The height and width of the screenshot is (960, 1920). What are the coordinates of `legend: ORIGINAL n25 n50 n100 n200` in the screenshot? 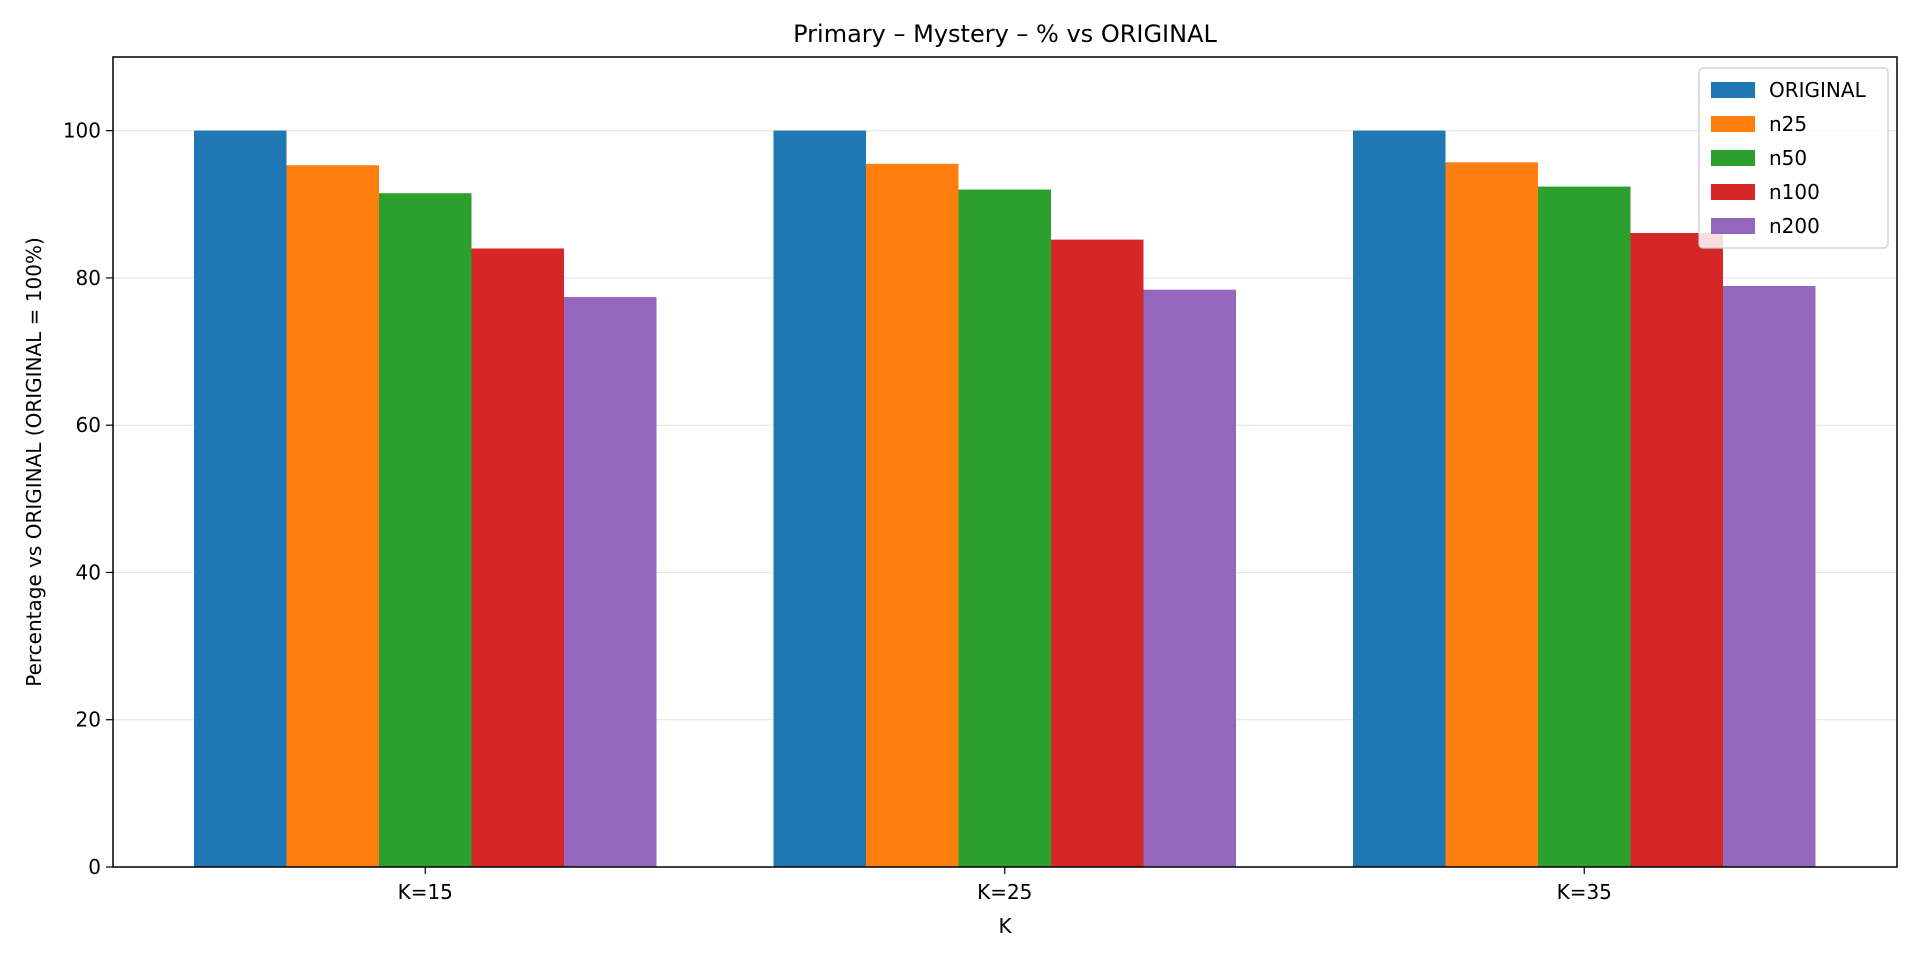 It's located at (1793, 158).